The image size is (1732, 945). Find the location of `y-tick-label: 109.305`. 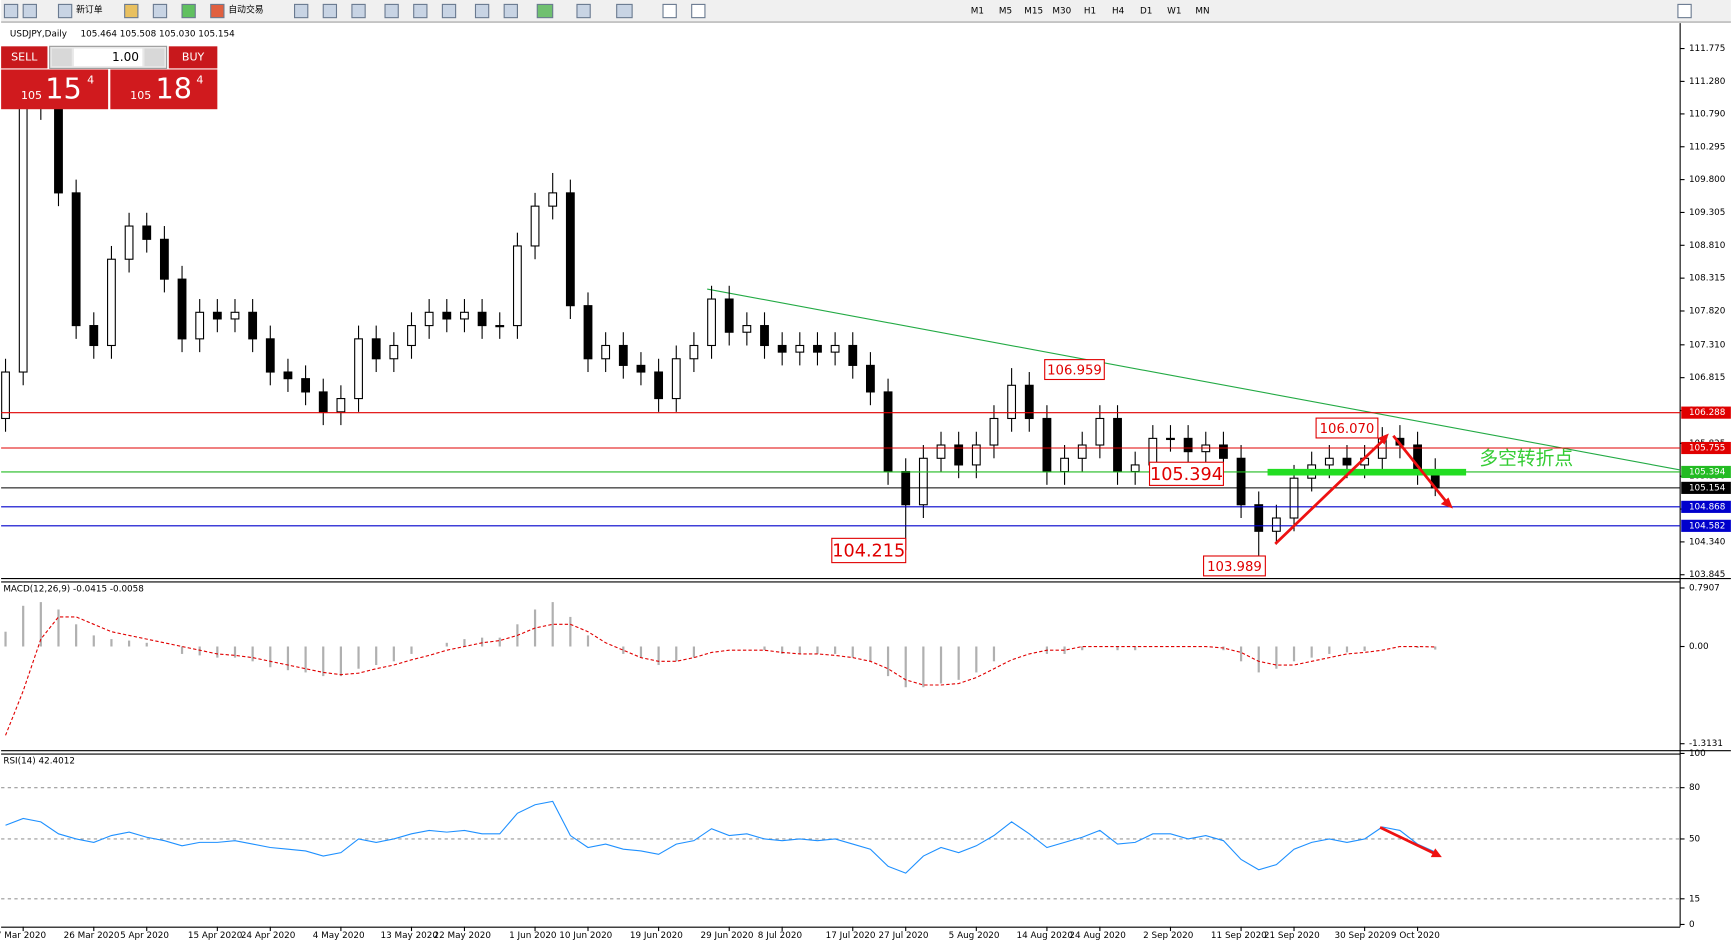

y-tick-label: 109.305 is located at coordinates (1707, 213).